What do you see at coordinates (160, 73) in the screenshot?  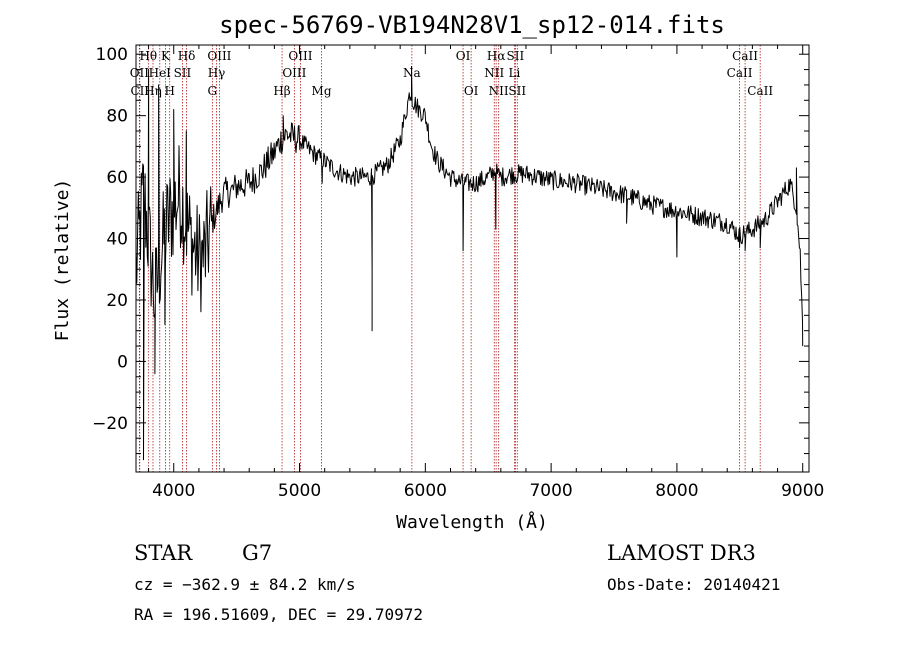 I see `spectral-line-label: HeI` at bounding box center [160, 73].